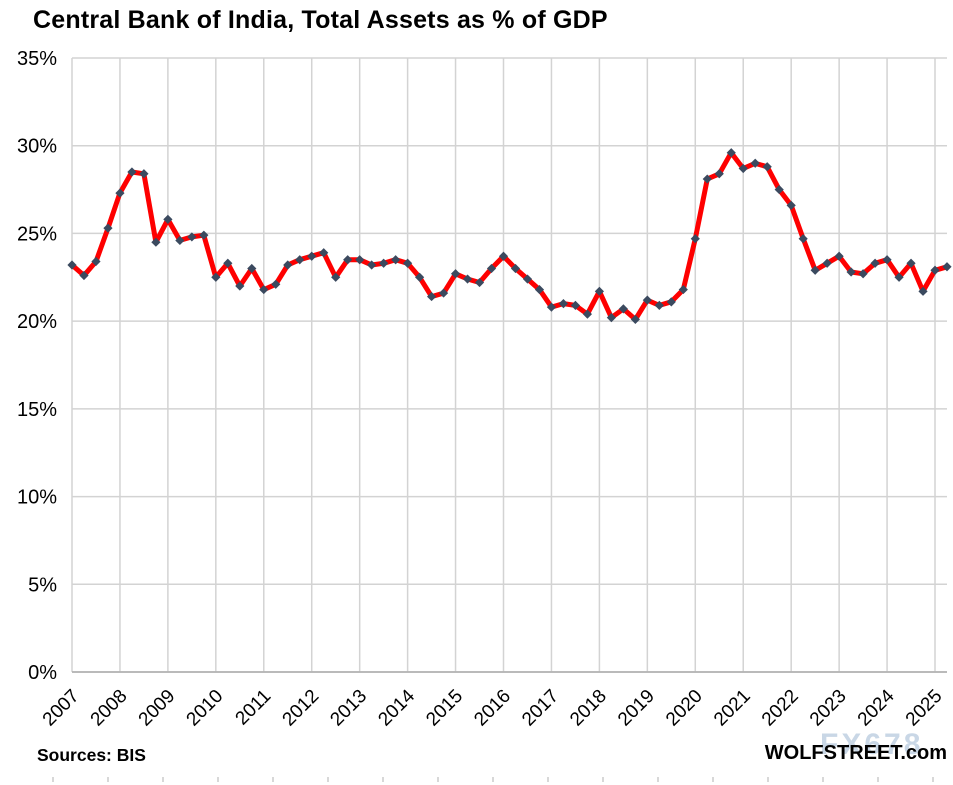  I want to click on svg-text: 2011, so click(254, 708).